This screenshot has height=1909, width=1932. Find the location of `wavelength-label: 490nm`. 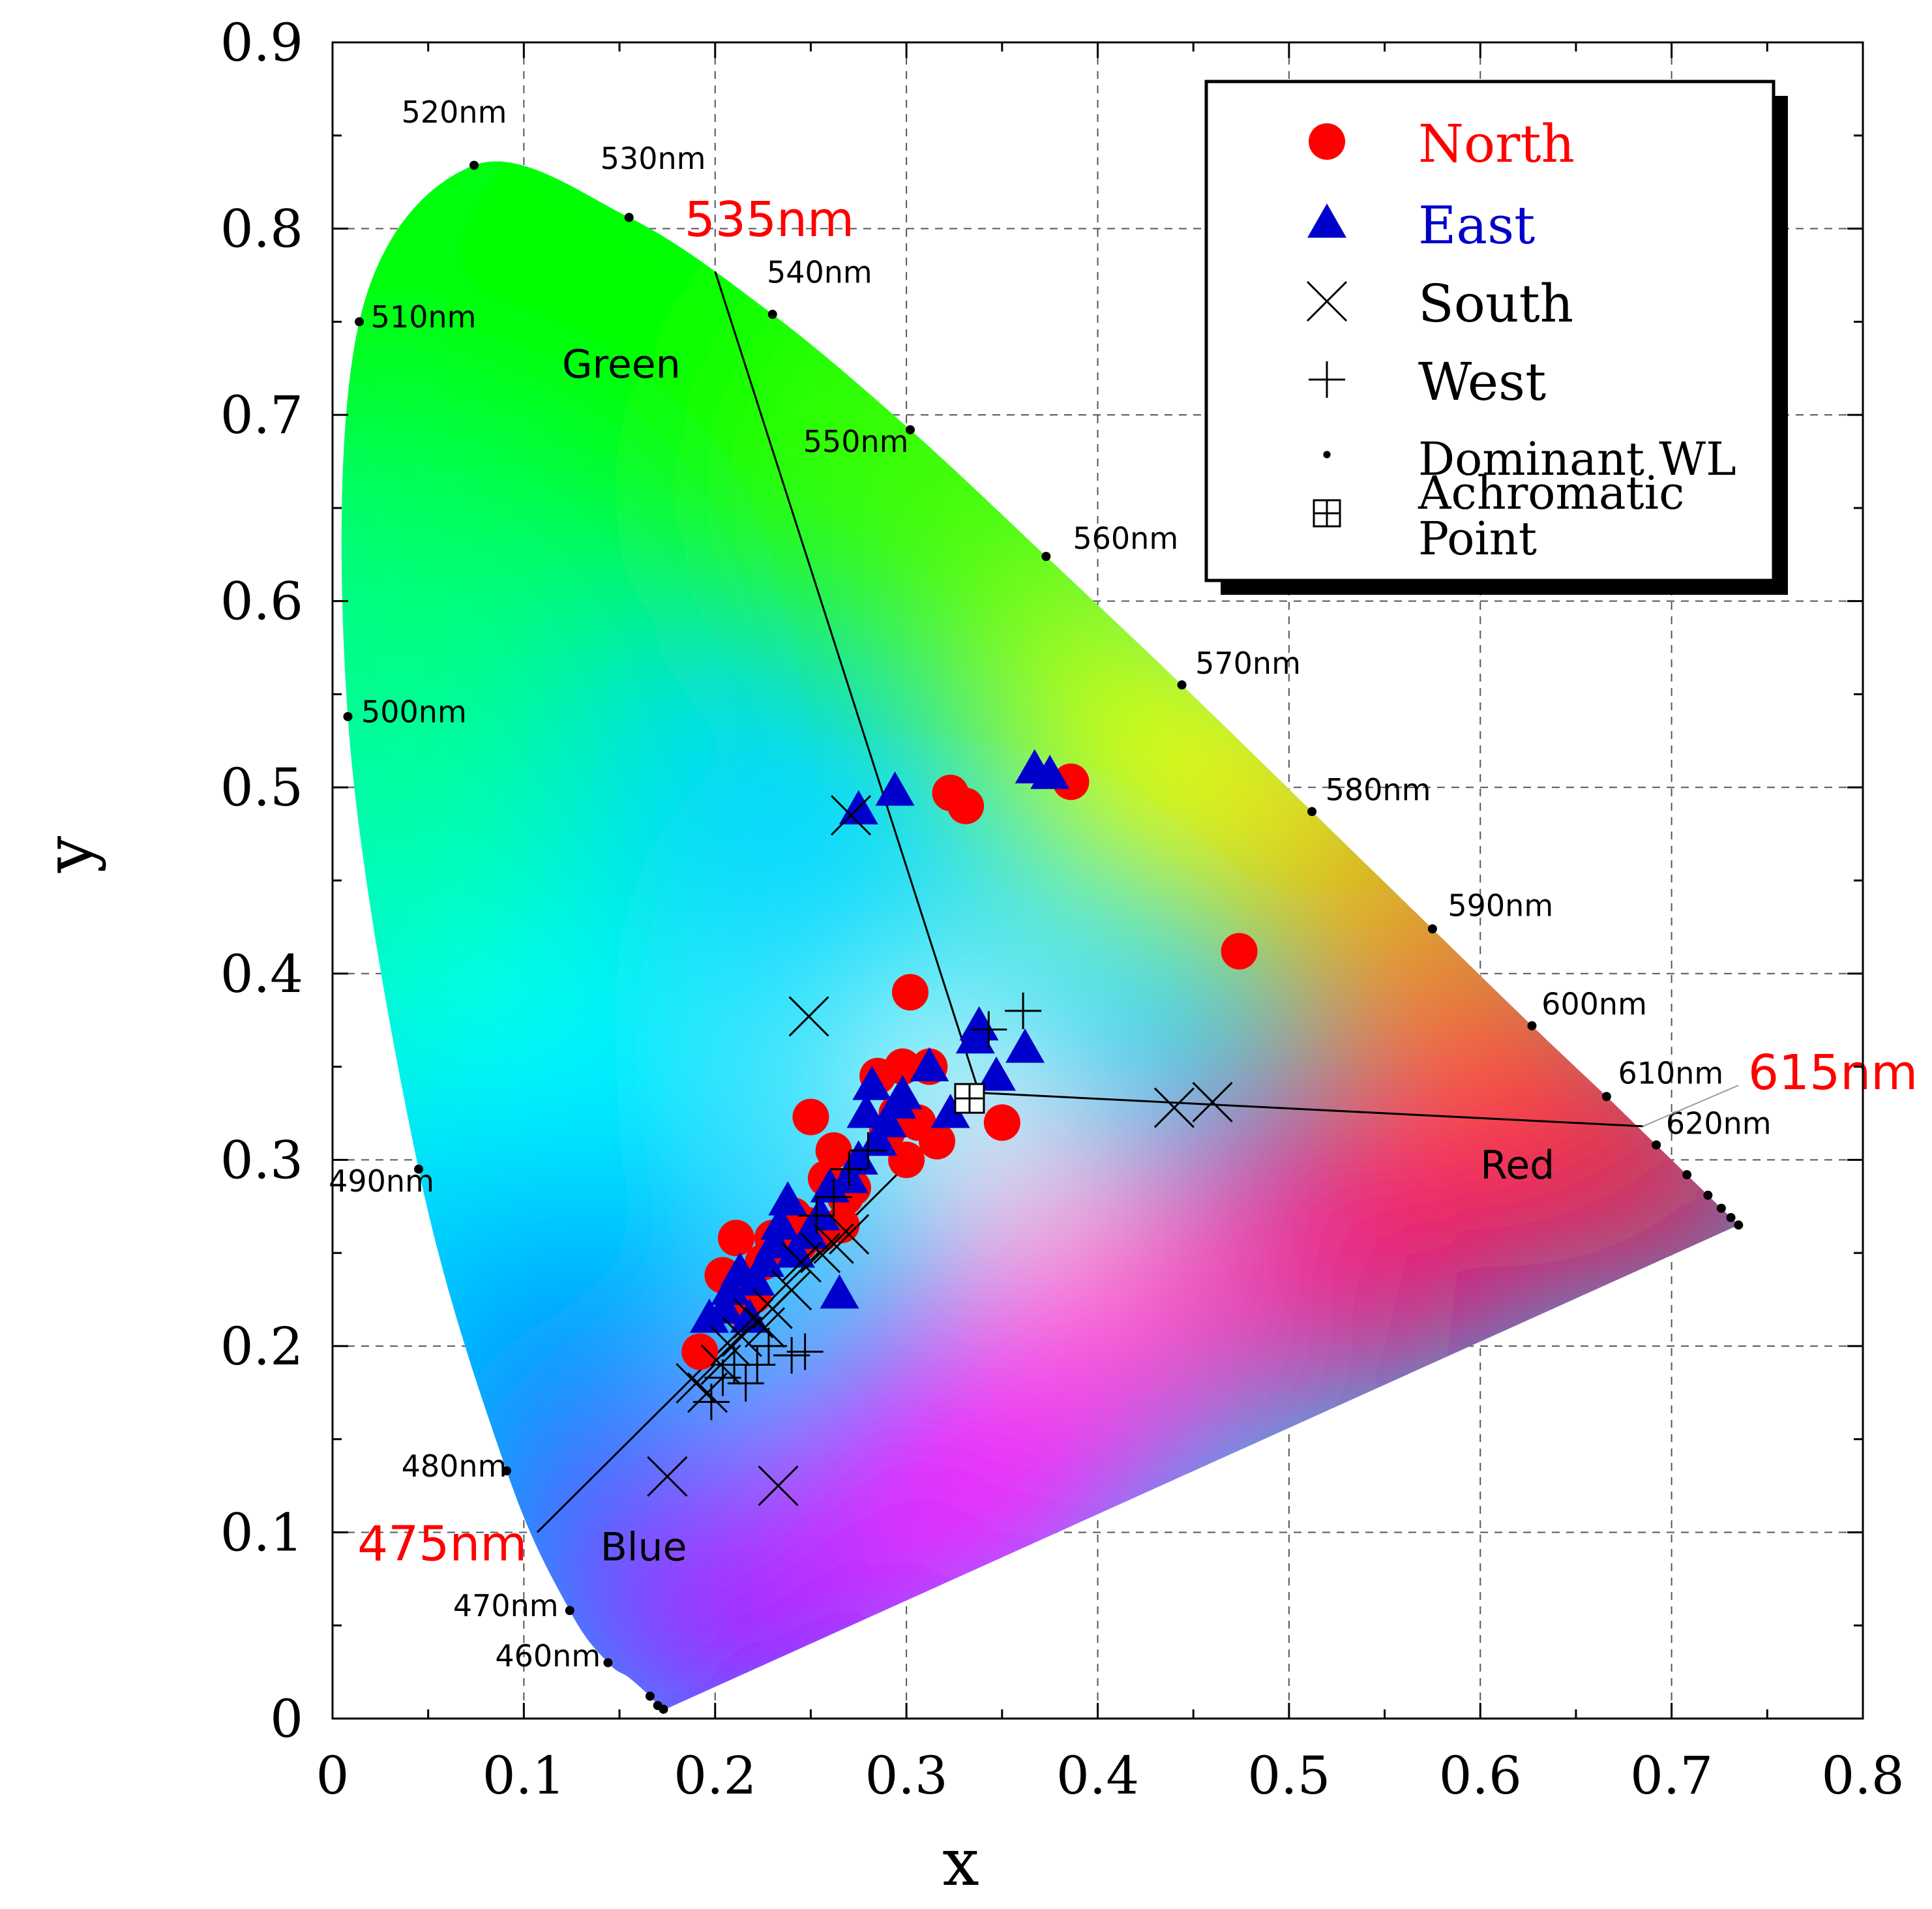

wavelength-label: 490nm is located at coordinates (381, 1181).